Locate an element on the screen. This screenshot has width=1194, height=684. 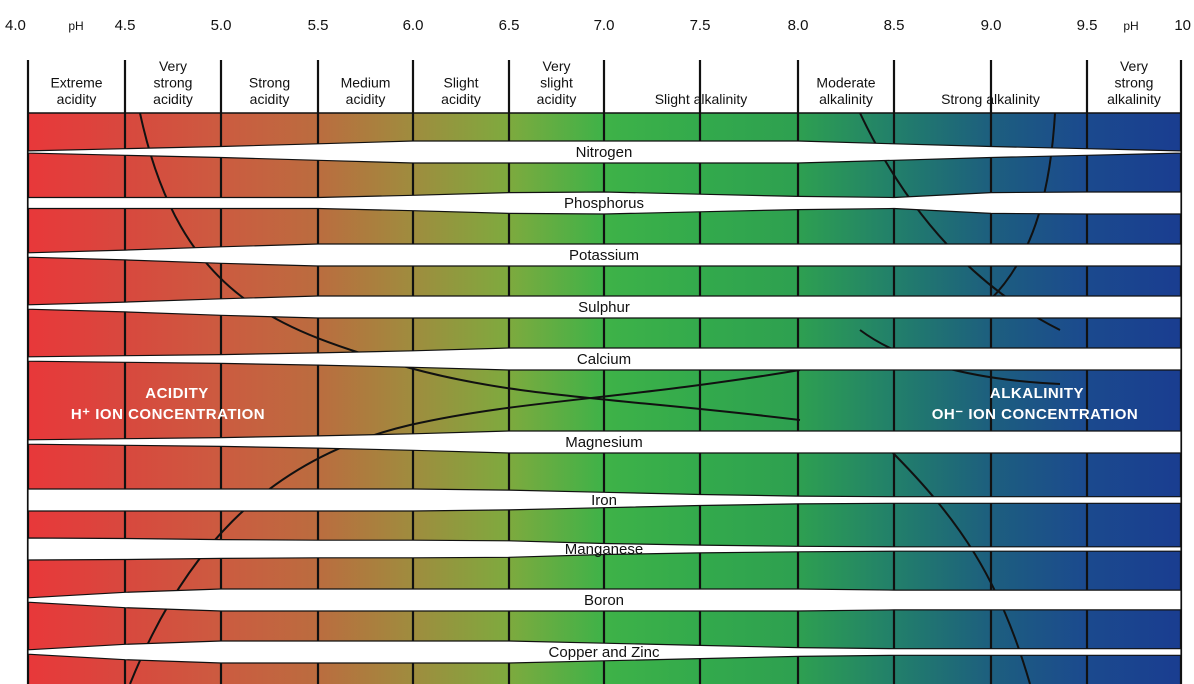
ph-tick-label: 5.5 is located at coordinates (318, 25).